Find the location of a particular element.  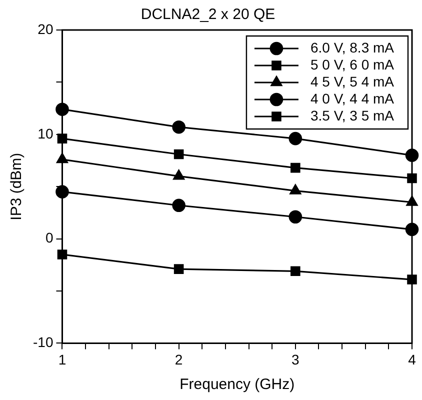

y-tick-label: 20 is located at coordinates (46, 28).